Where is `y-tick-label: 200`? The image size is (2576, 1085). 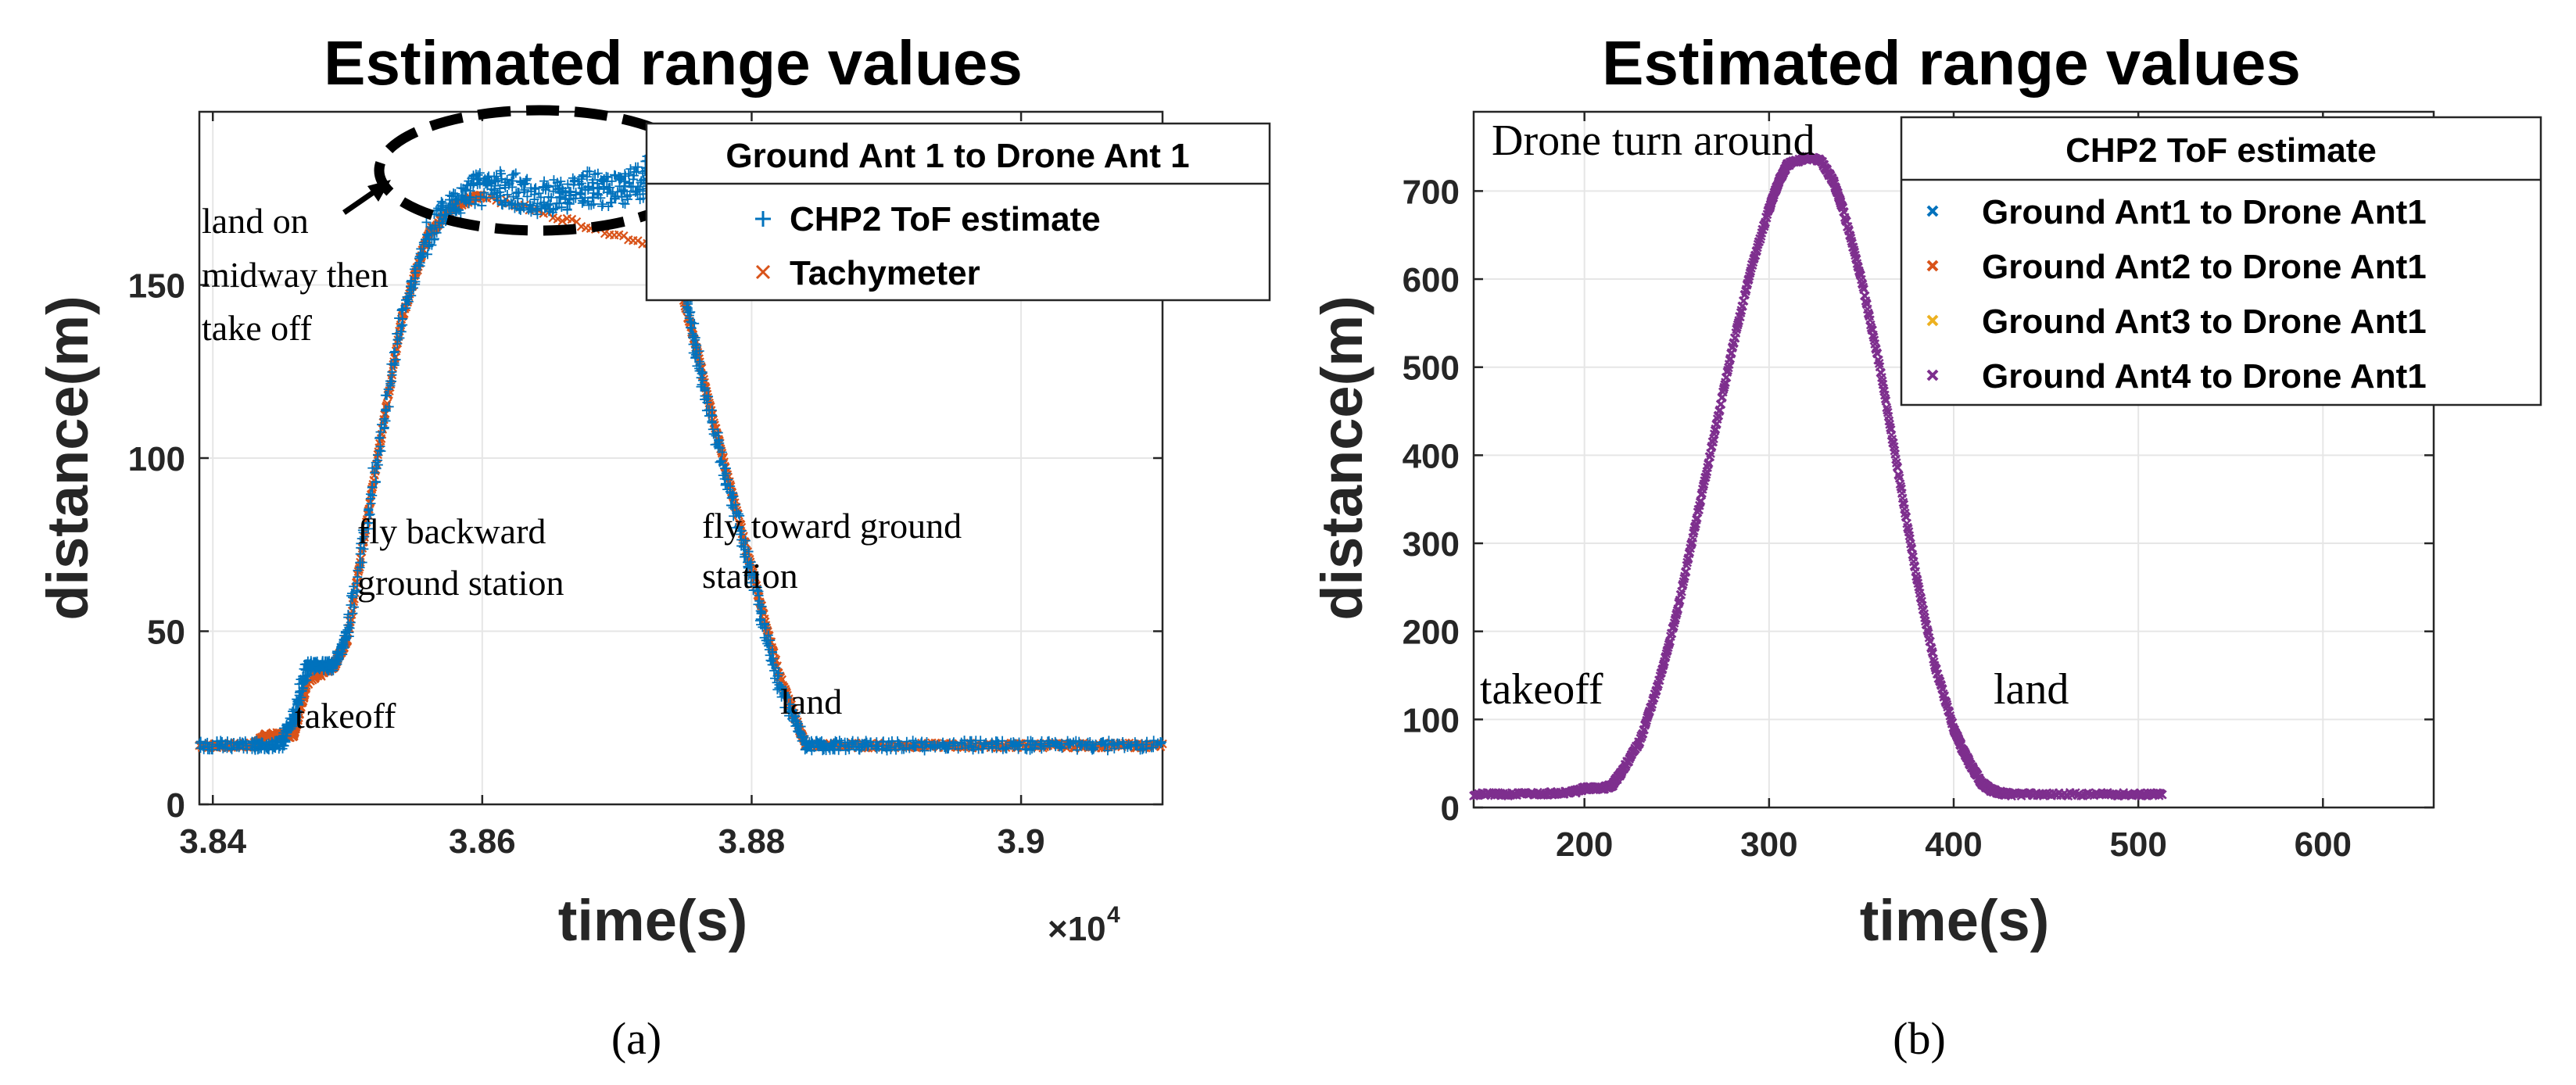 y-tick-label: 200 is located at coordinates (1431, 633).